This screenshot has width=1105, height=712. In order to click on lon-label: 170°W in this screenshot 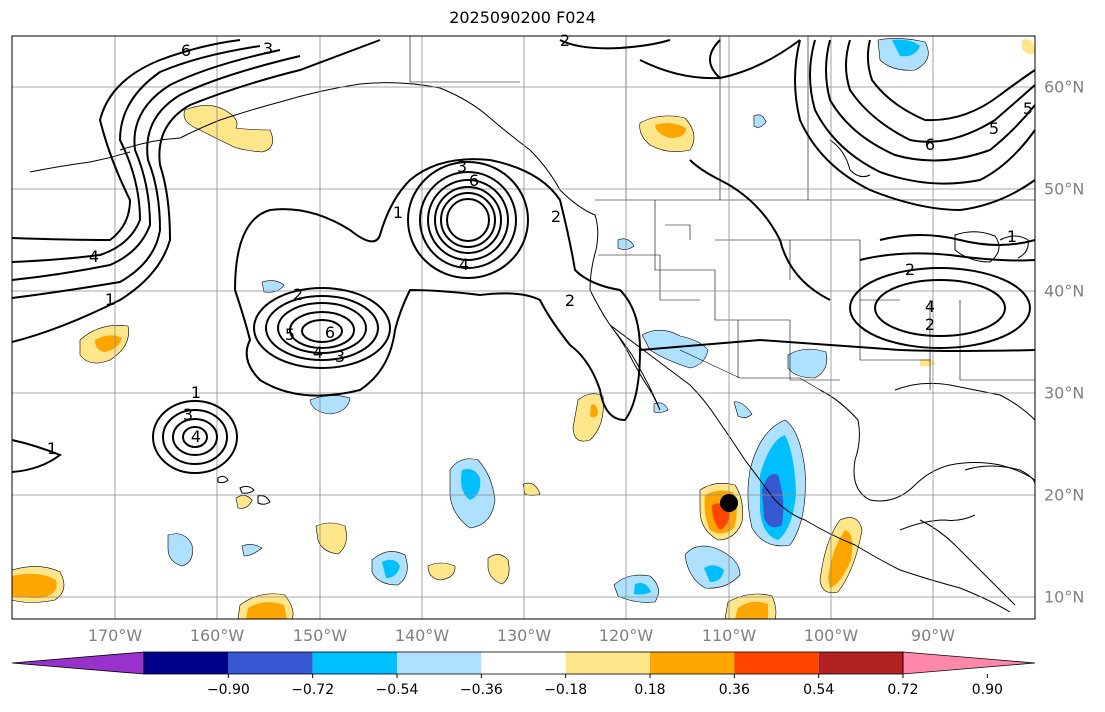, I will do `click(115, 635)`.